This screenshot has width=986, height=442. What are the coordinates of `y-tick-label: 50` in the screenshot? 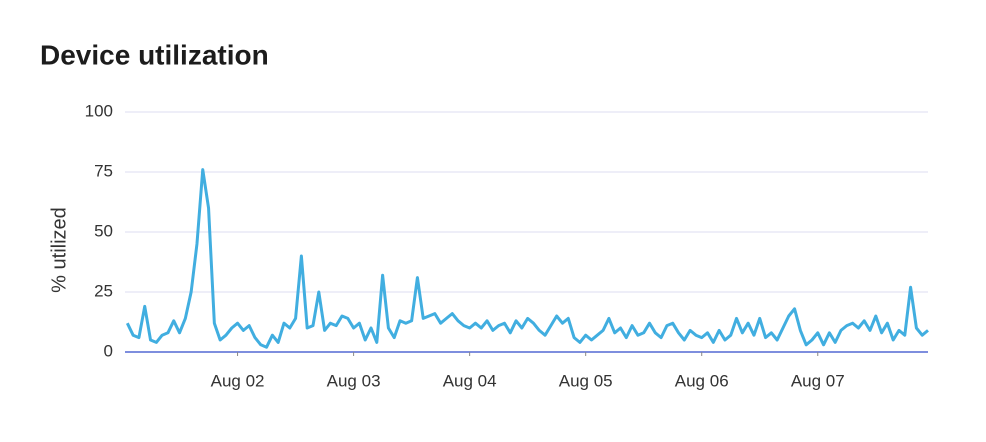 It's located at (103, 230).